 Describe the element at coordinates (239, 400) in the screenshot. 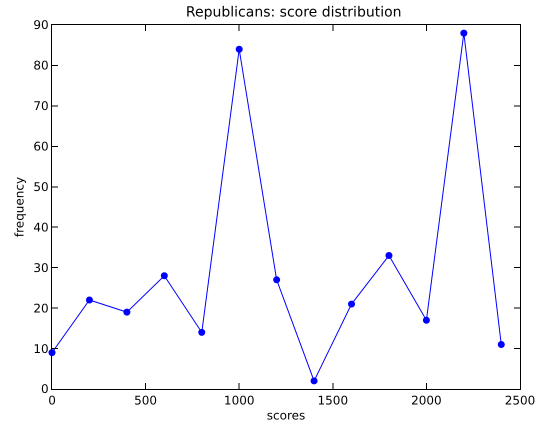

I see `x-tick-label: 1000` at that location.